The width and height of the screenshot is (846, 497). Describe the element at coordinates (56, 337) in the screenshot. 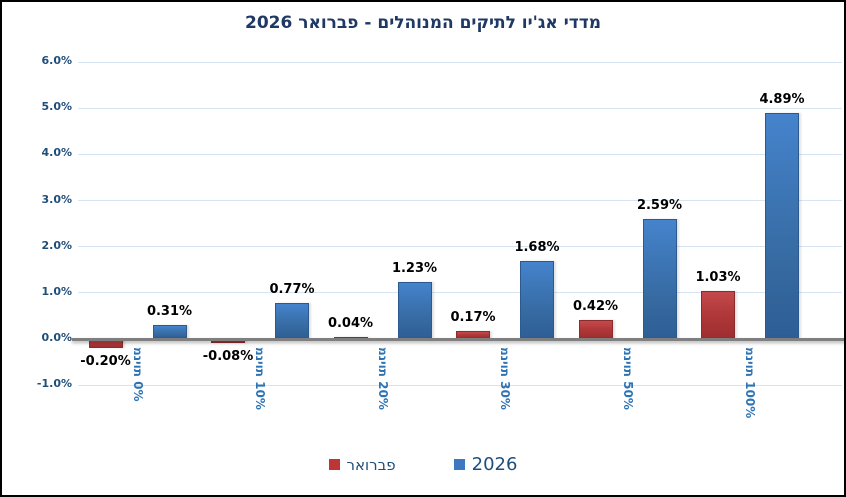

I see `y-axis-tick-label: 0.0%` at that location.